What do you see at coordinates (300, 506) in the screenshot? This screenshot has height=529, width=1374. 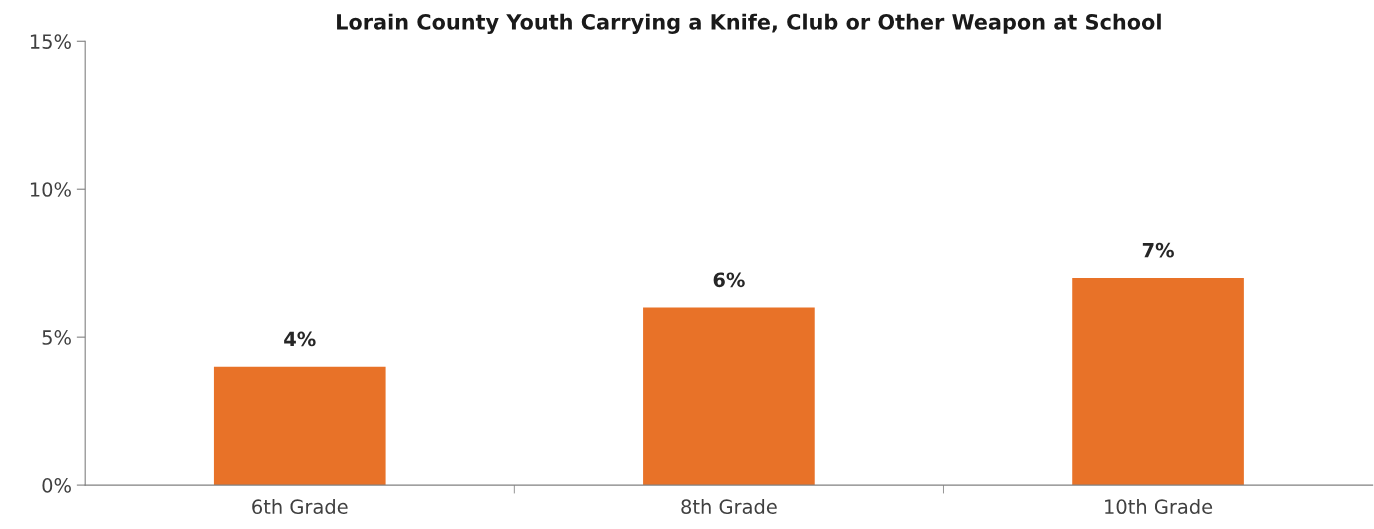 I see `x-tick-label: 6th Grade` at bounding box center [300, 506].